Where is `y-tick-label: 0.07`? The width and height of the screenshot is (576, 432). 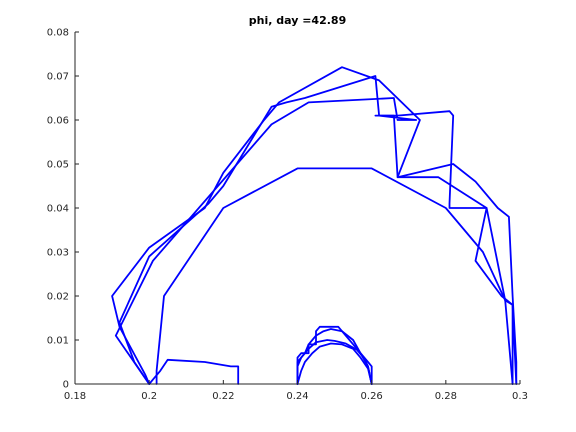 y-tick-label: 0.07 is located at coordinates (58, 77).